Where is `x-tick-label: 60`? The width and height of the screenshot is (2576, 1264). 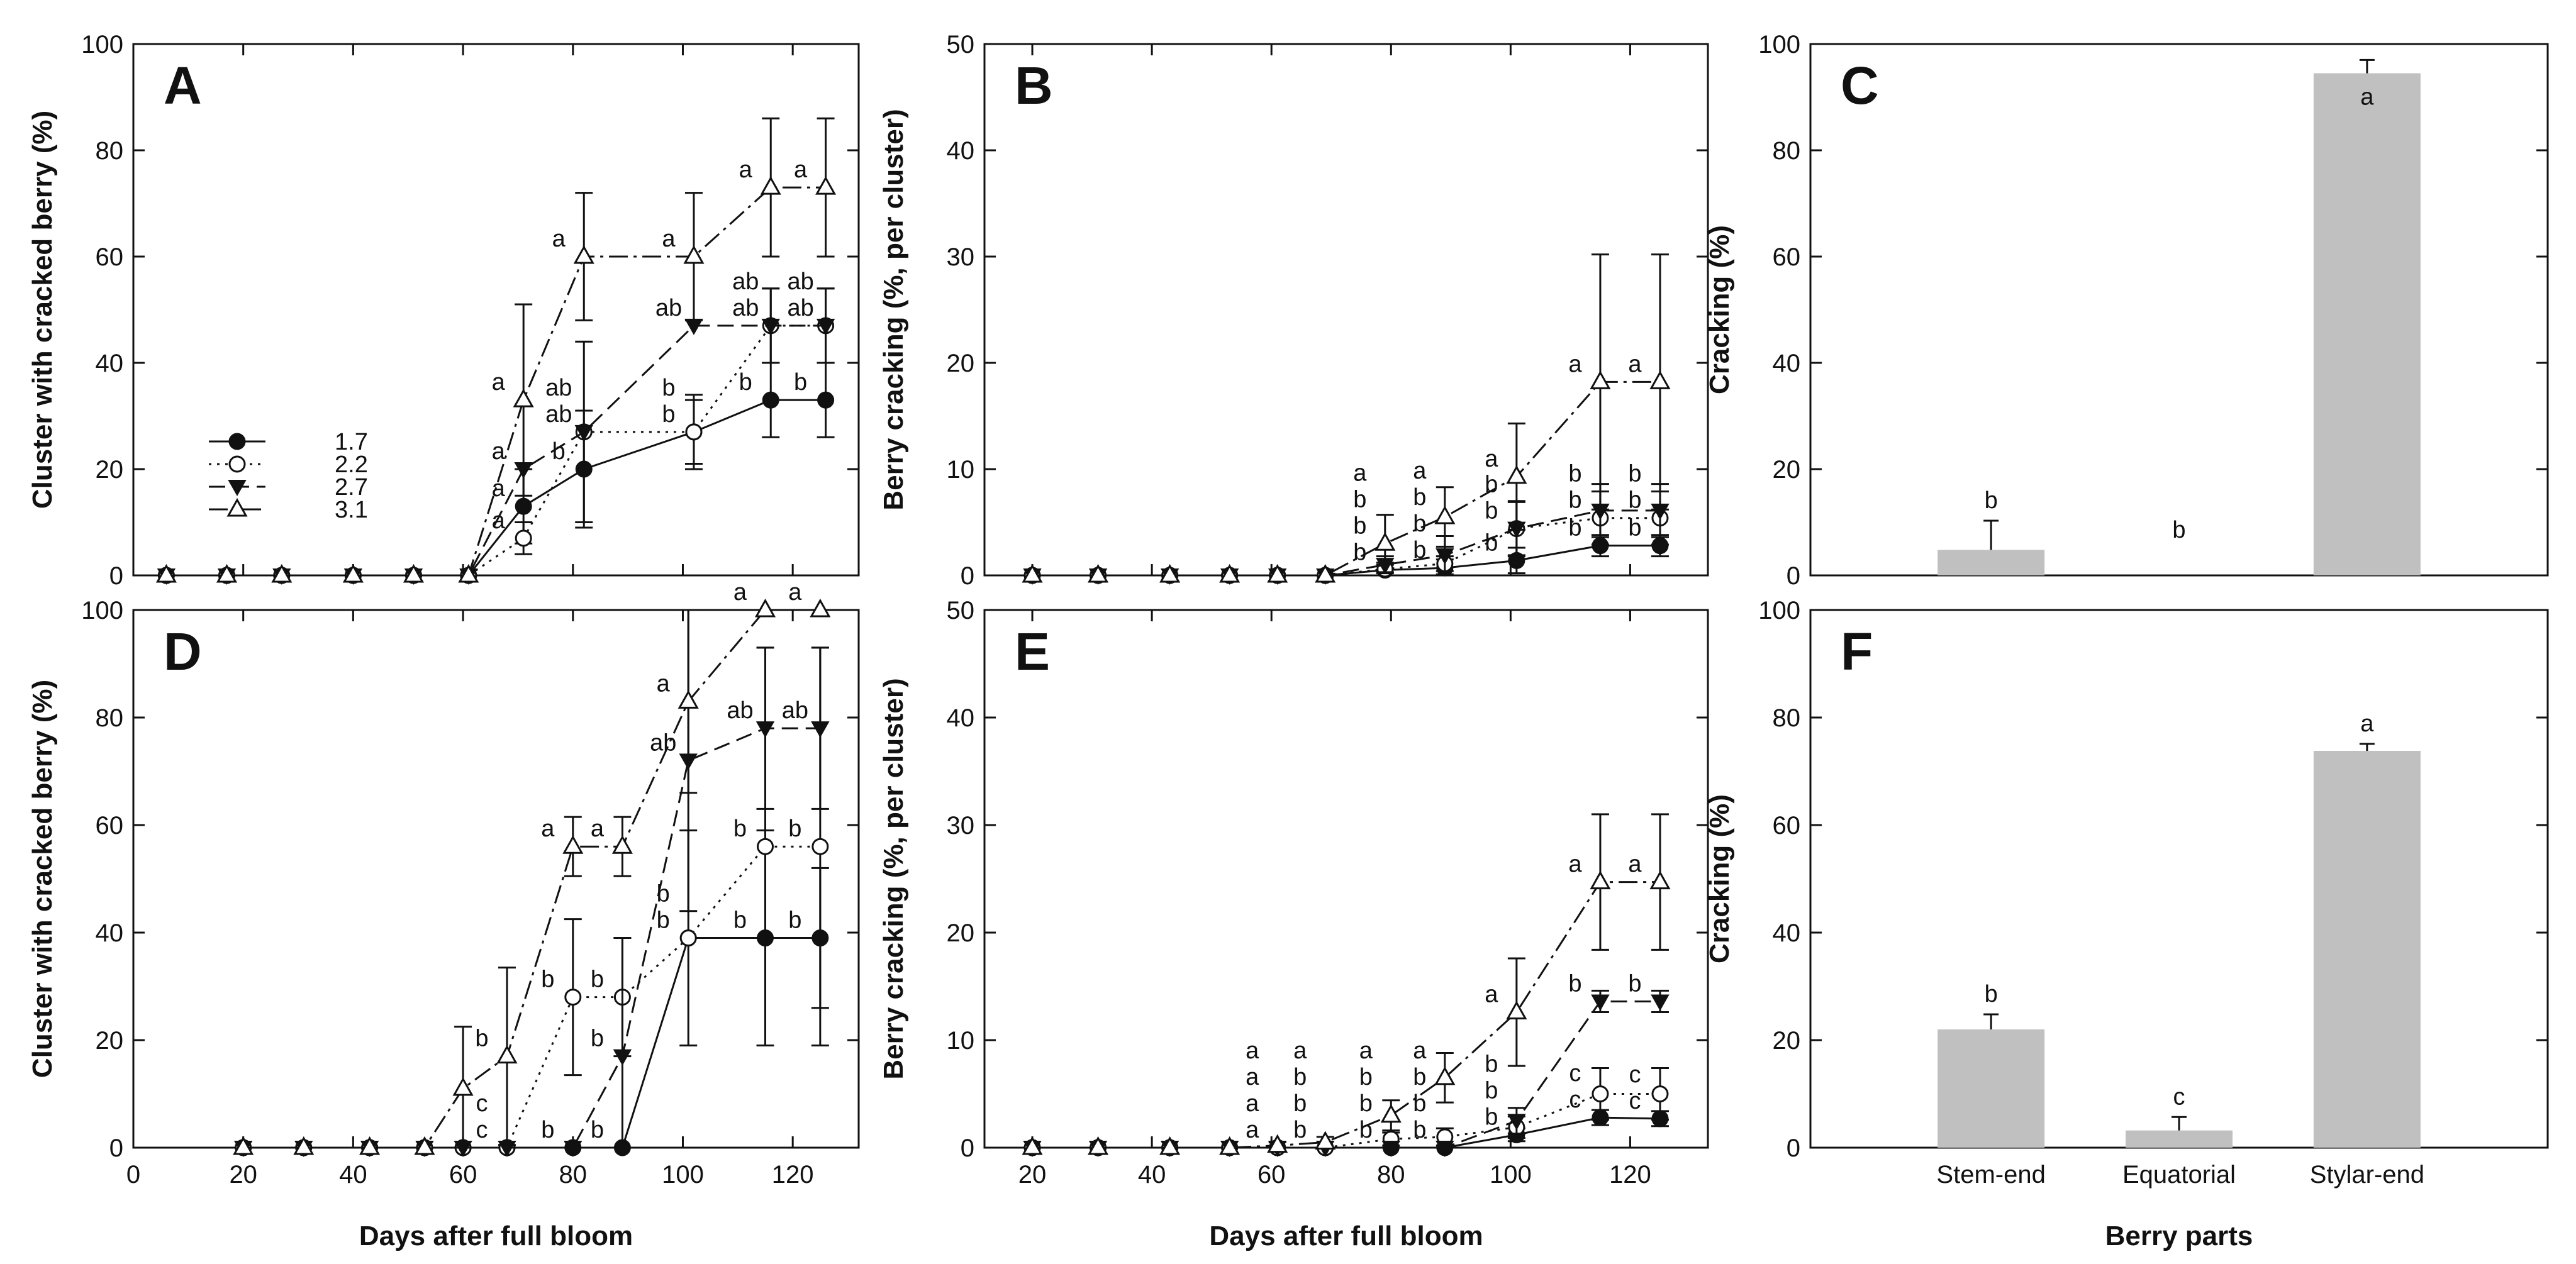
x-tick-label: 60 is located at coordinates (1271, 1175).